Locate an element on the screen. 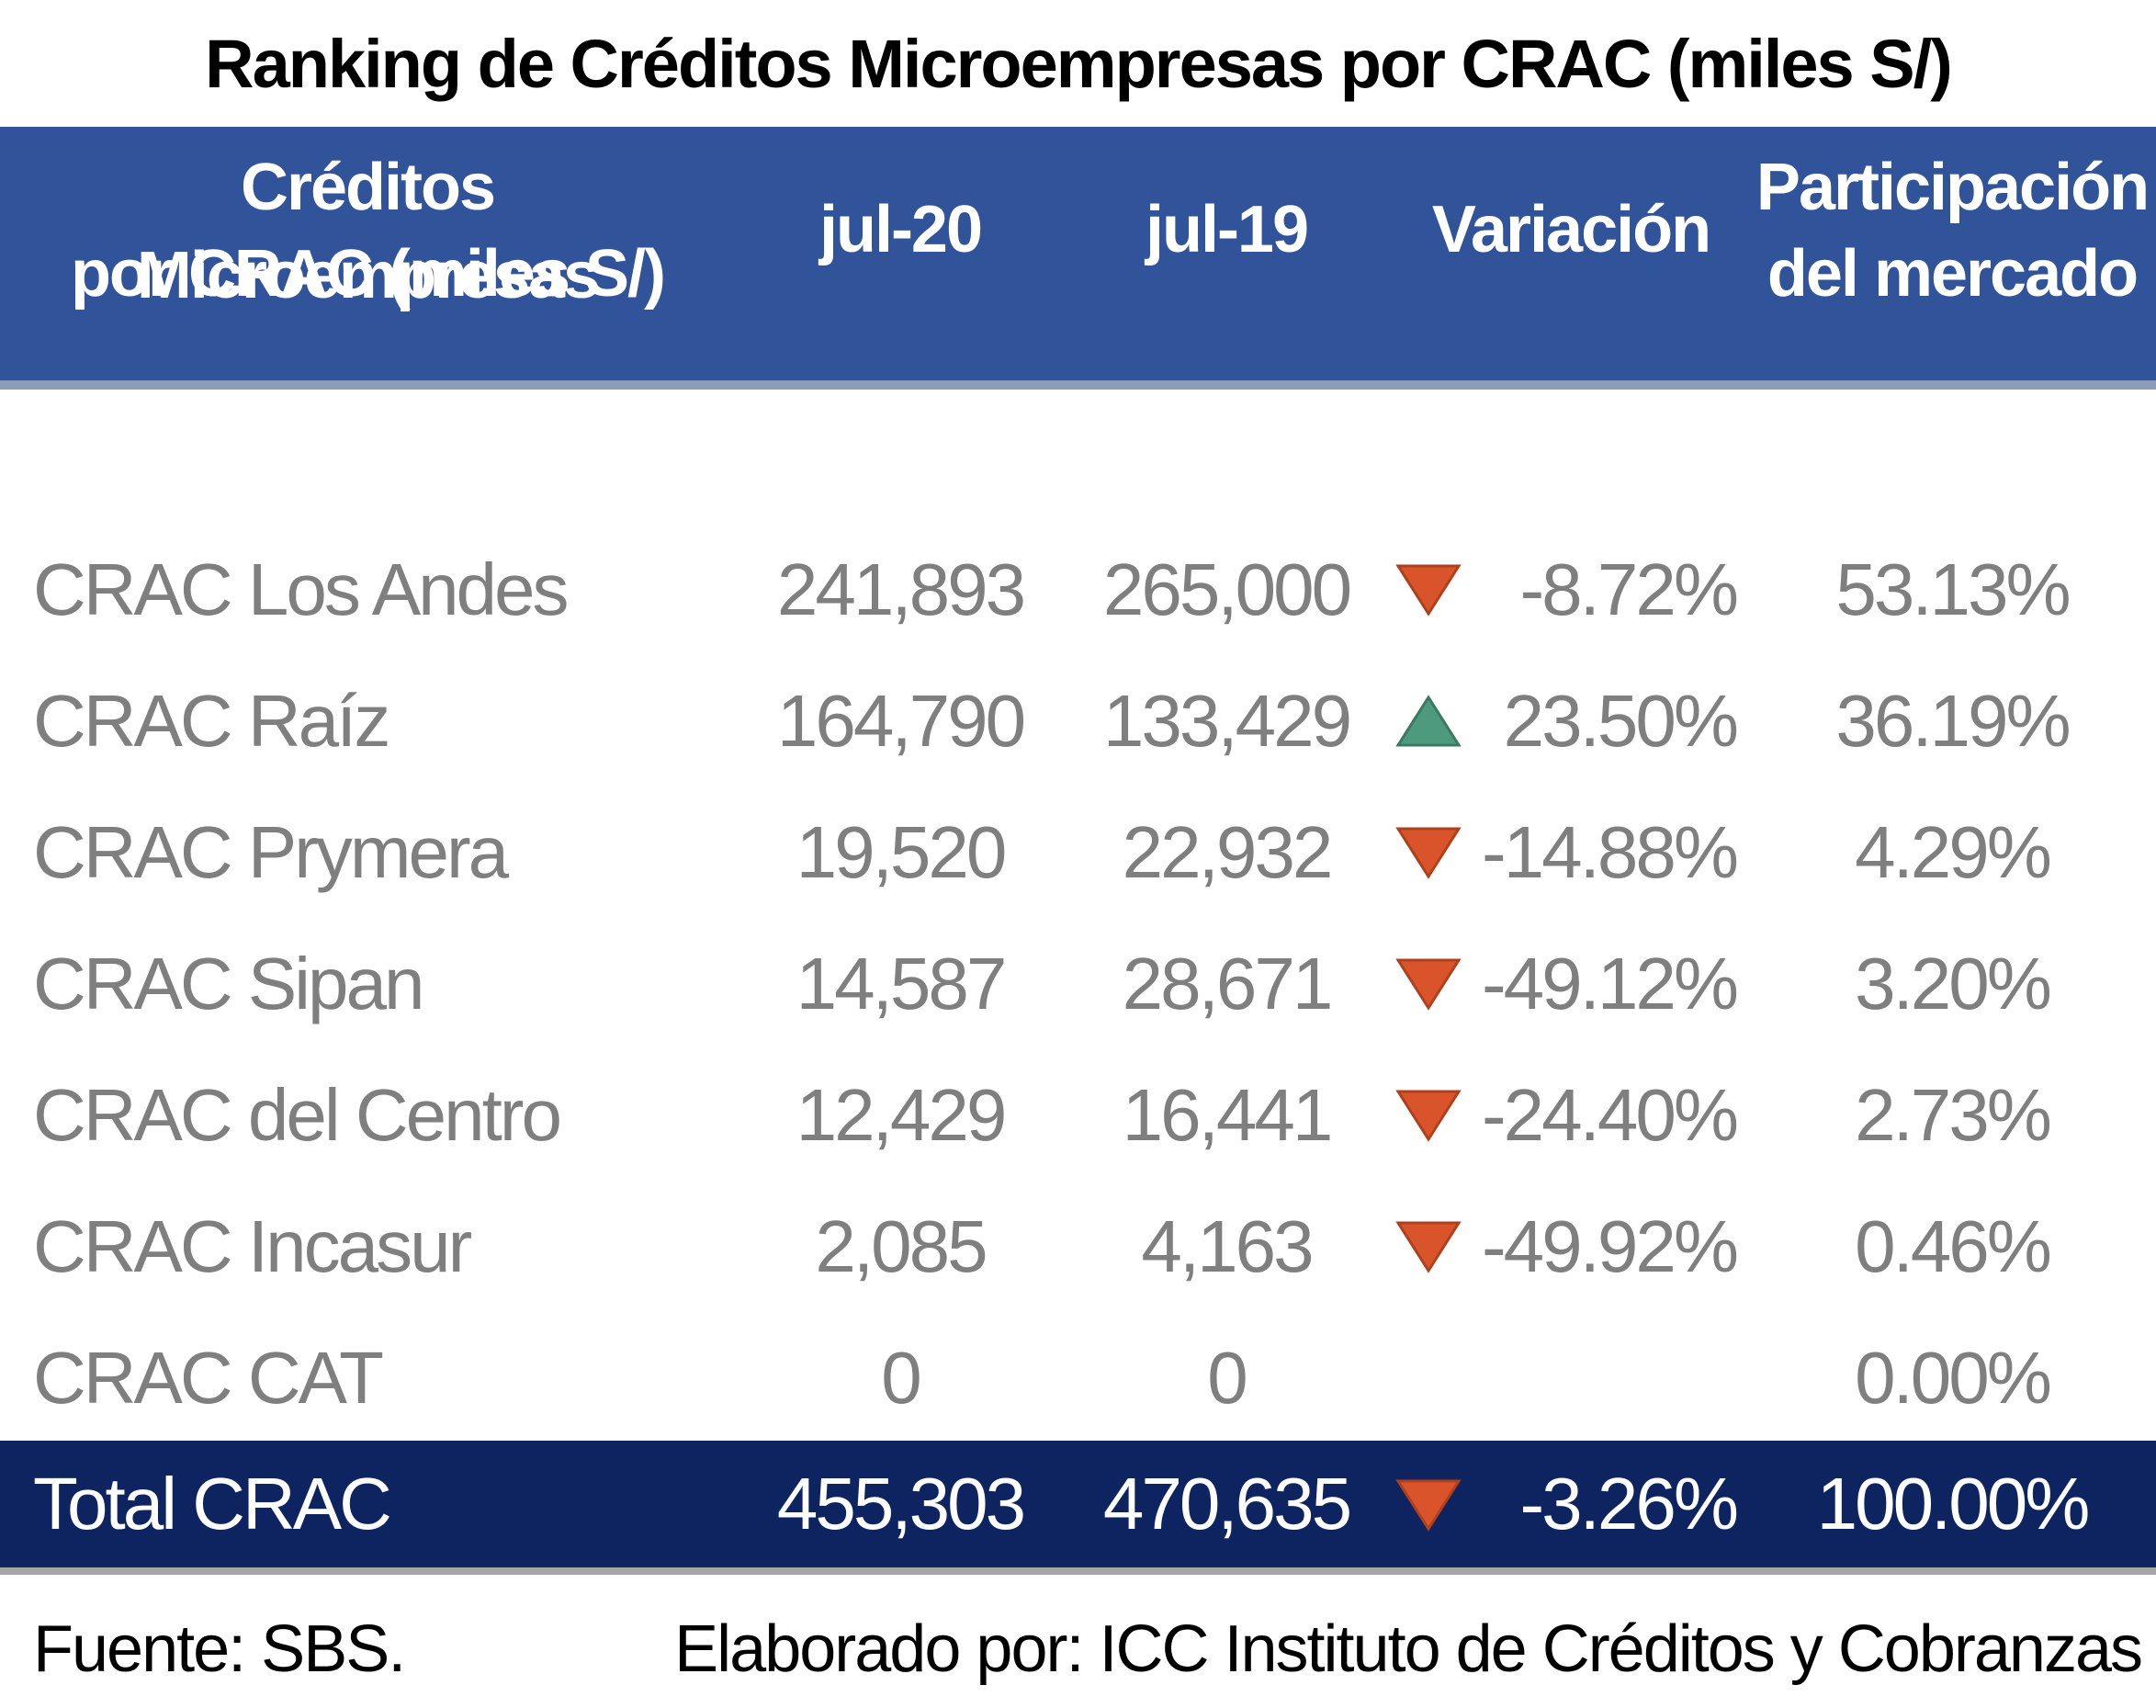  row-jul20: 164,790 is located at coordinates (901, 721).